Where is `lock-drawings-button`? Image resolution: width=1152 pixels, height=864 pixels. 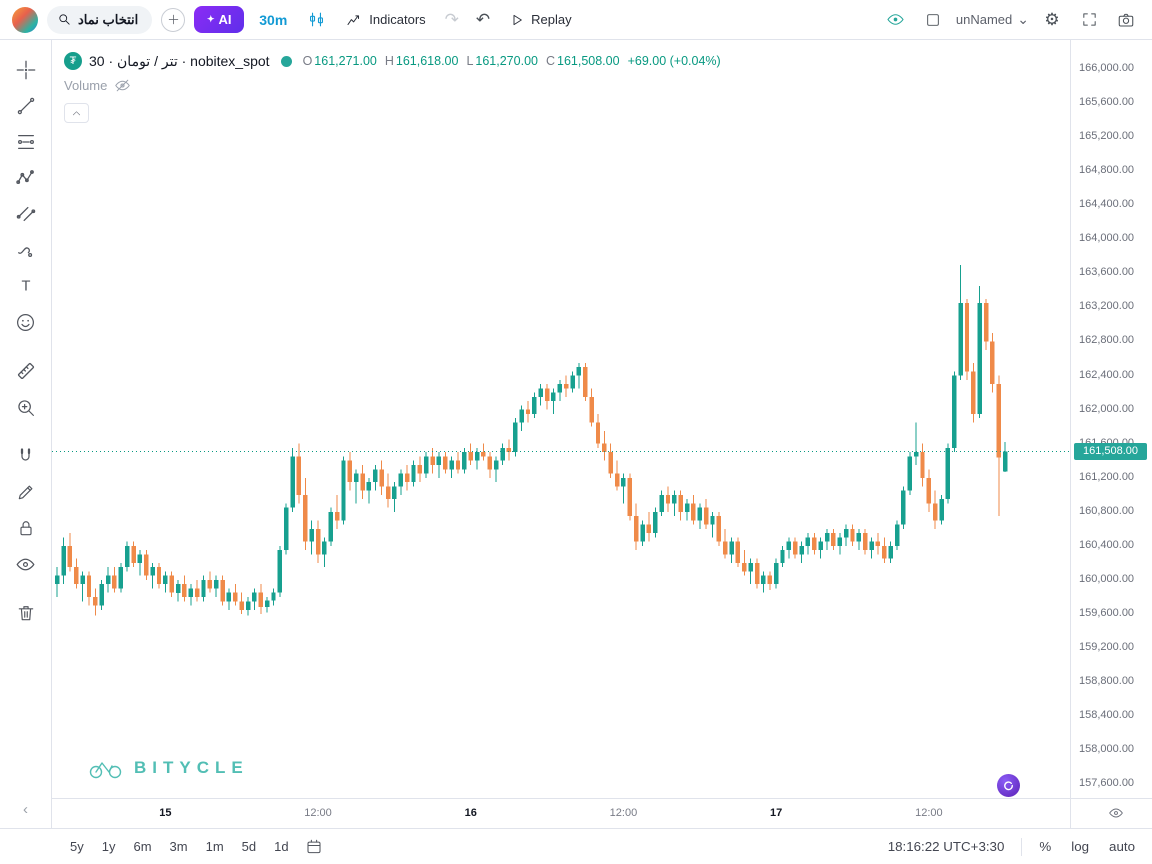
lock-drawings-button is located at coordinates (26, 528).